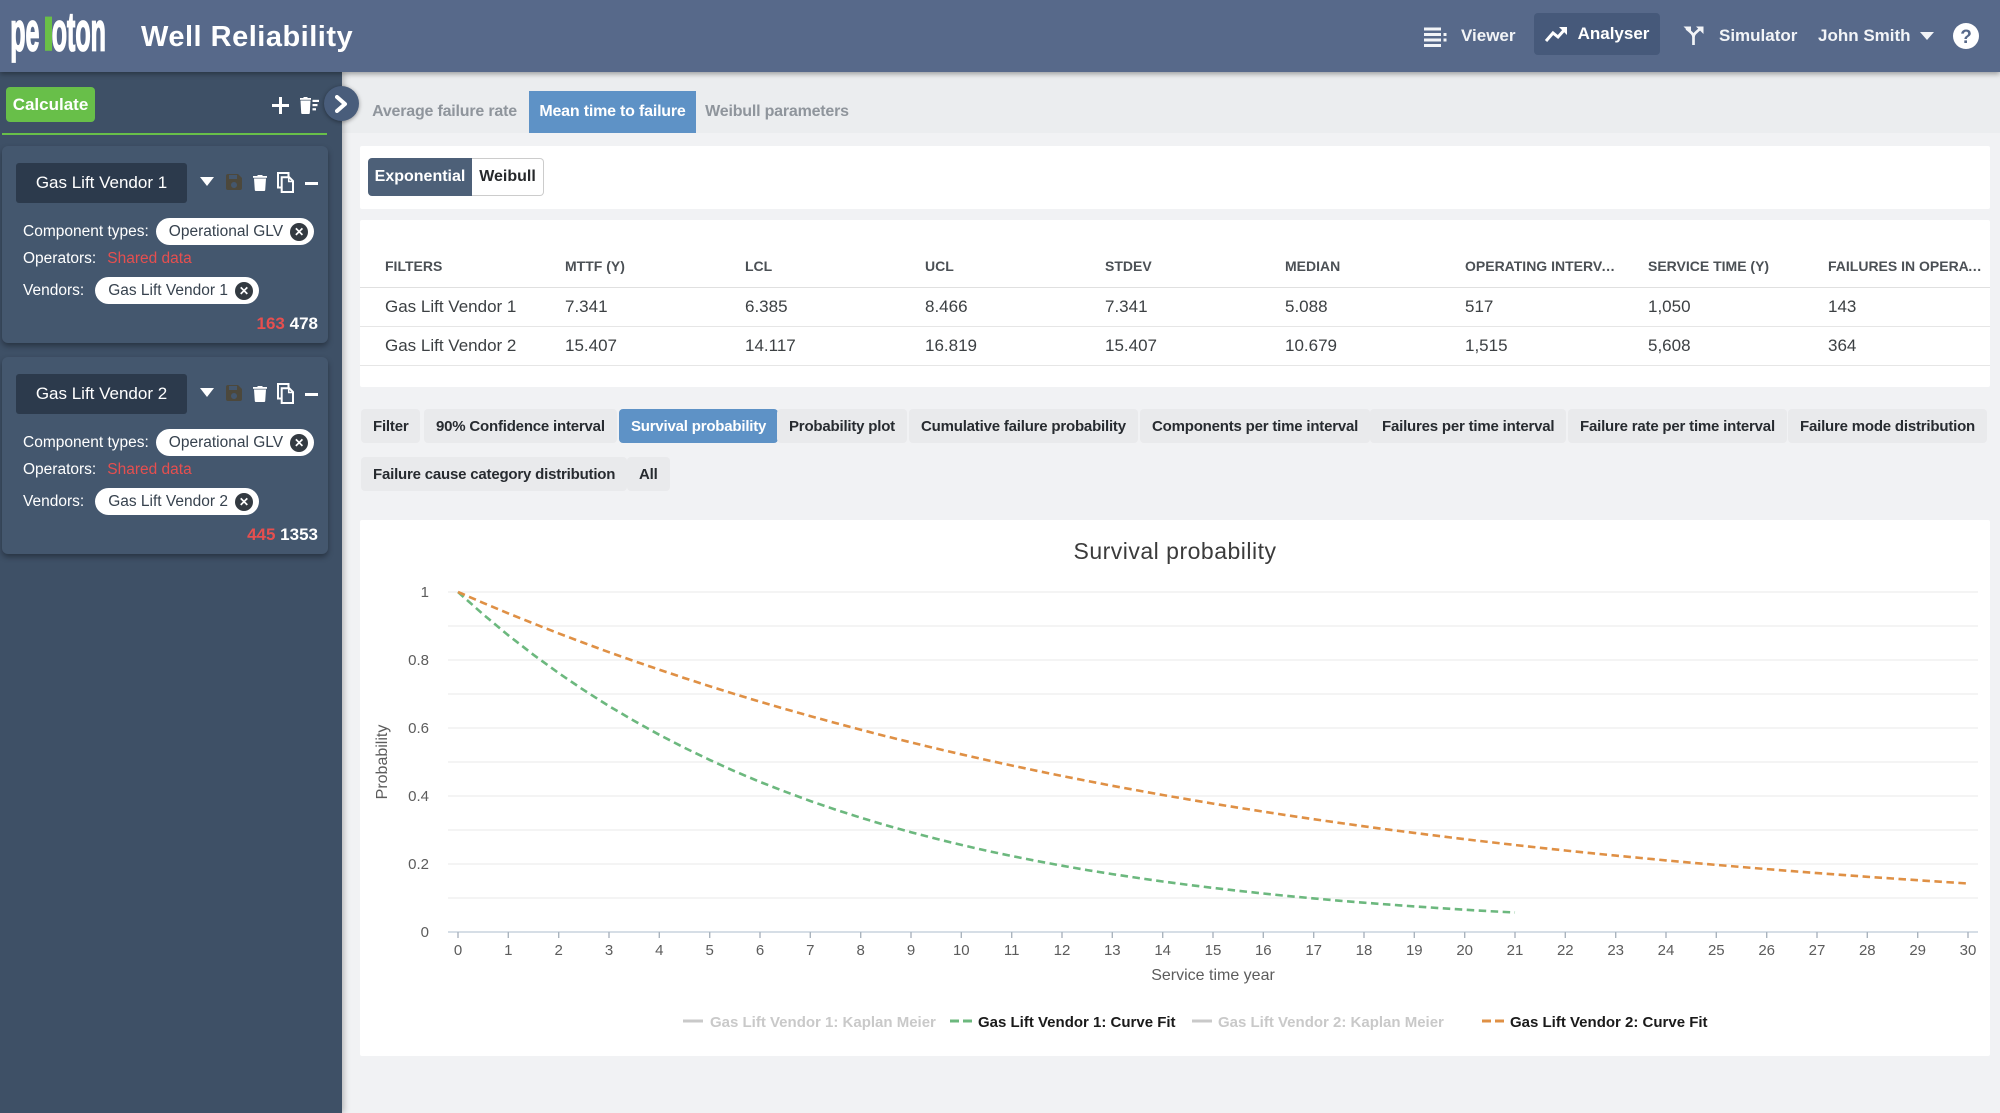 This screenshot has width=2000, height=1113. Describe the element at coordinates (609, 950) in the screenshot. I see `svg-text: 3` at that location.